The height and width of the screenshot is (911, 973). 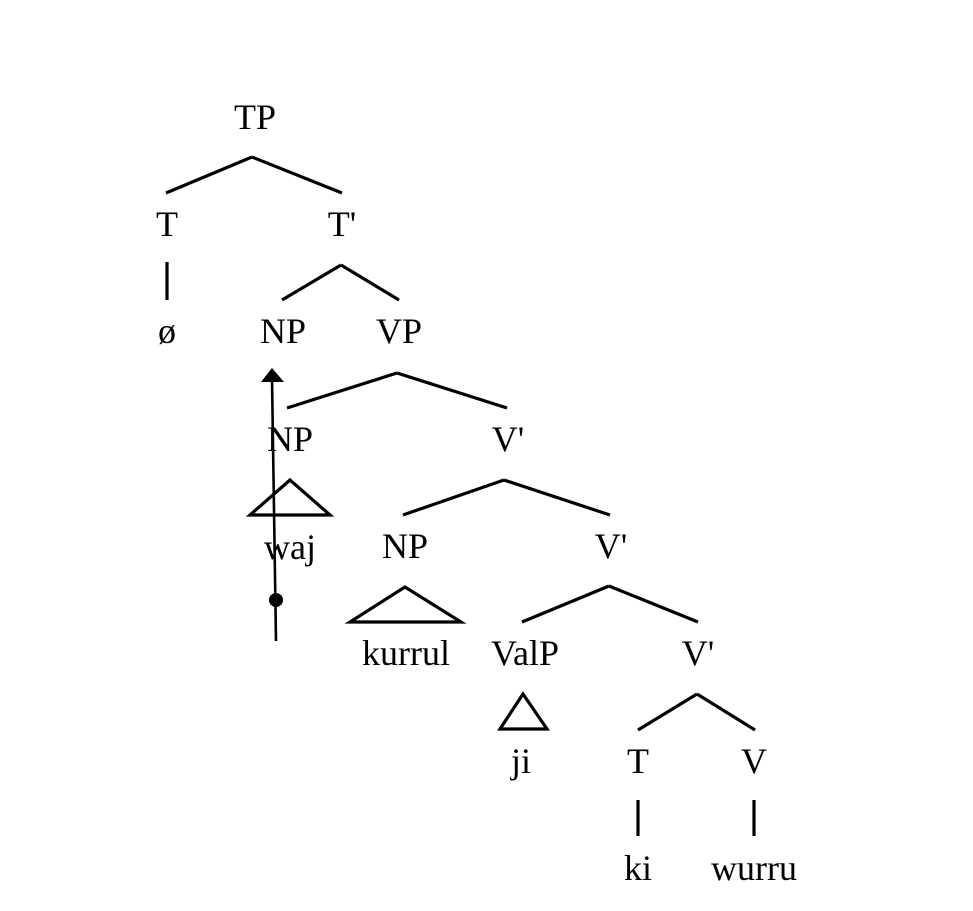 I want to click on branch-tbar-vp, so click(x=370, y=282).